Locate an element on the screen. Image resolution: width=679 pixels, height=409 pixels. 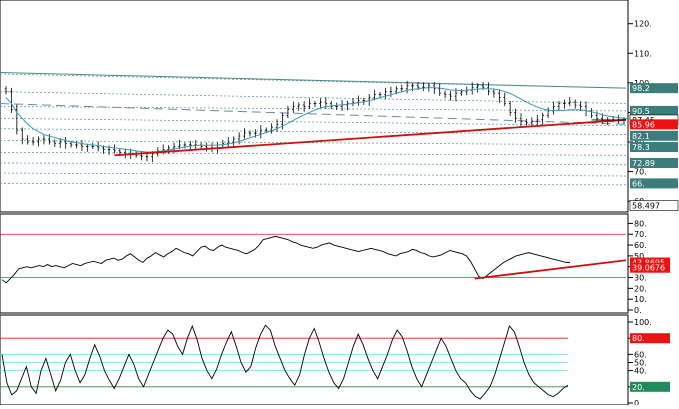
osc1-trendline is located at coordinates (550, 269).